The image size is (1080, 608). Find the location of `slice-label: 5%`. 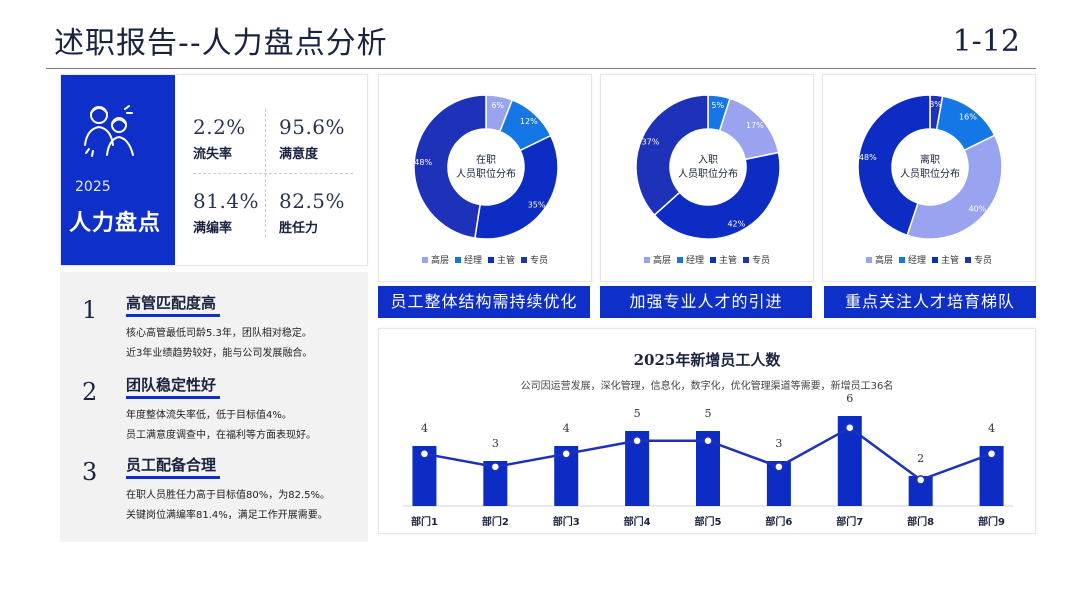

slice-label: 5% is located at coordinates (717, 105).